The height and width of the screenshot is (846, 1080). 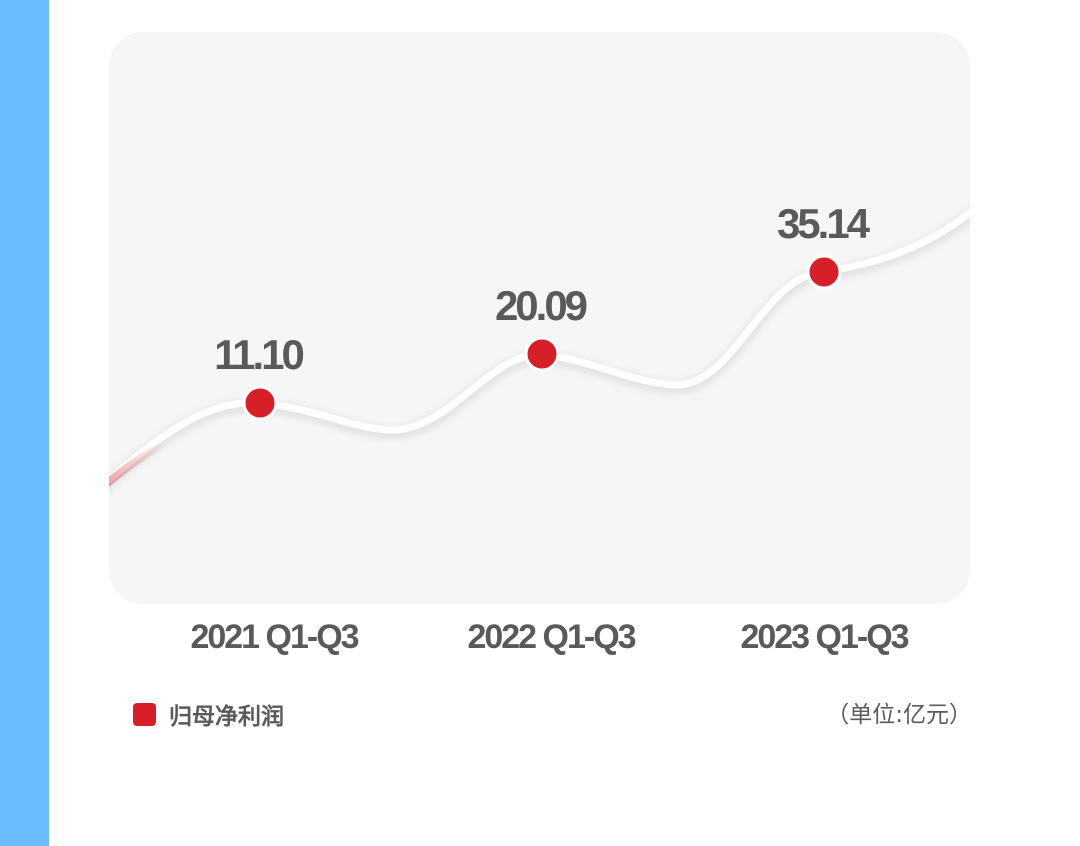 I want to click on data-label: 35.14, so click(x=824, y=223).